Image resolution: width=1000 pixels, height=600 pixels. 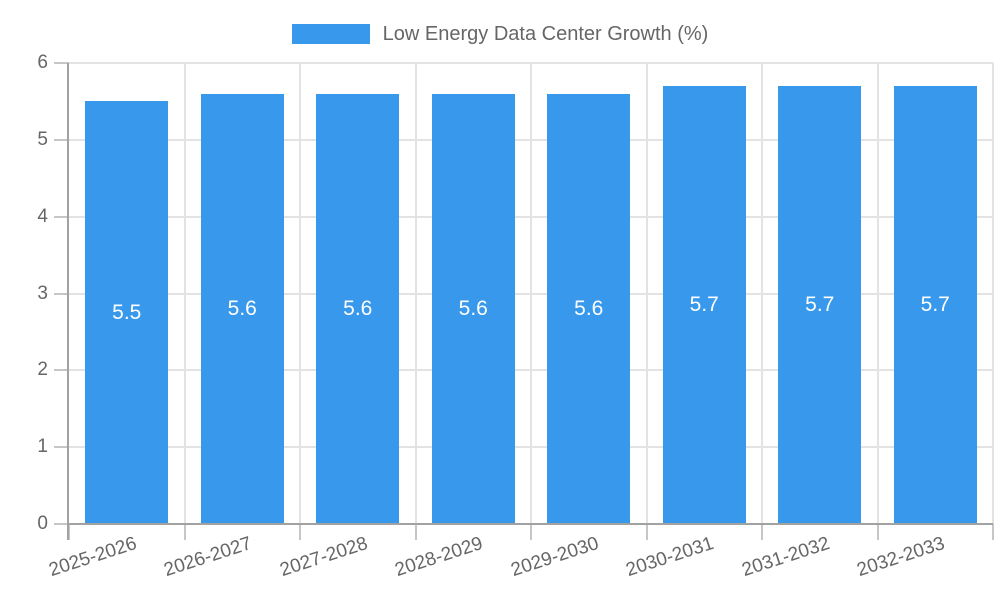 What do you see at coordinates (42, 62) in the screenshot?
I see `y-axis-tick-label: 6` at bounding box center [42, 62].